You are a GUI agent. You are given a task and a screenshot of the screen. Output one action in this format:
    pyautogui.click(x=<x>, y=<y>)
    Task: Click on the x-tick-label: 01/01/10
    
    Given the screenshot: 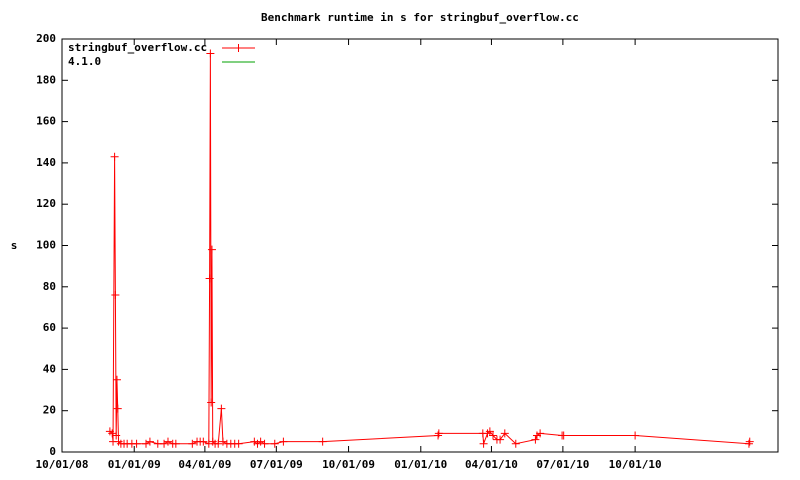 What is the action you would take?
    pyautogui.click(x=420, y=464)
    